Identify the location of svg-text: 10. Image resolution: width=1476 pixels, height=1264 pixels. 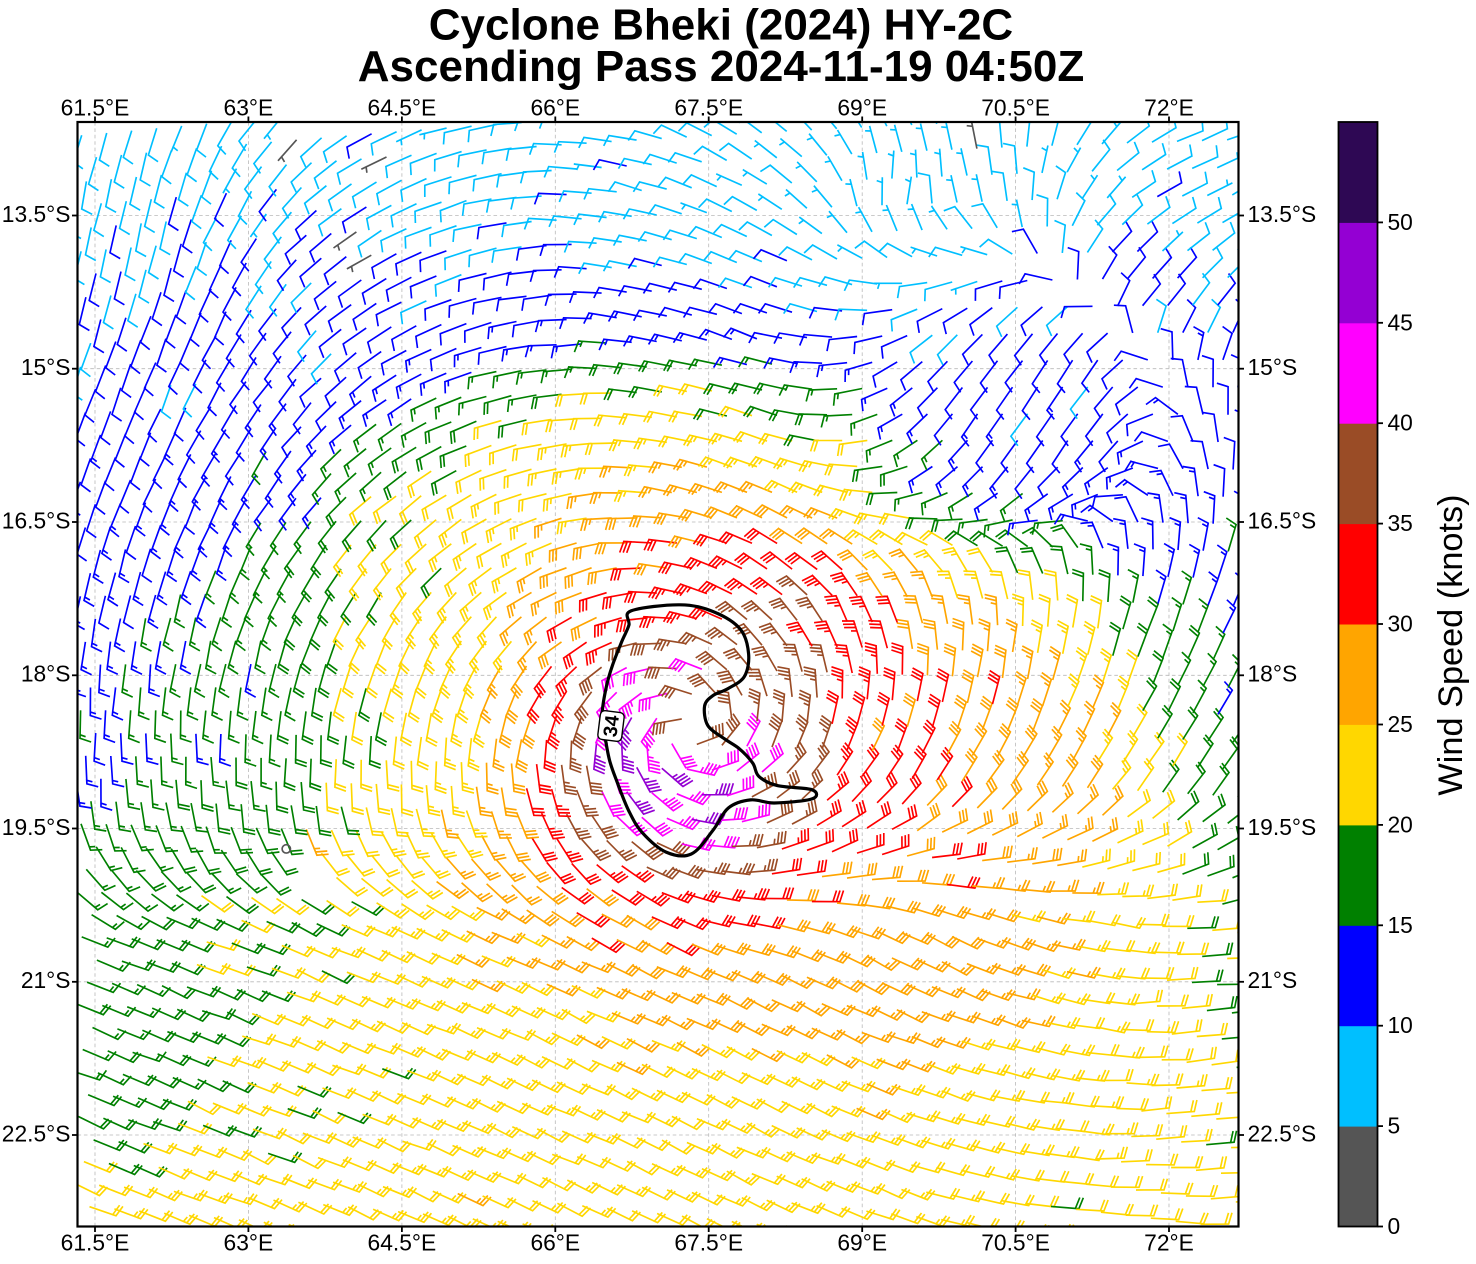
(1400, 1025).